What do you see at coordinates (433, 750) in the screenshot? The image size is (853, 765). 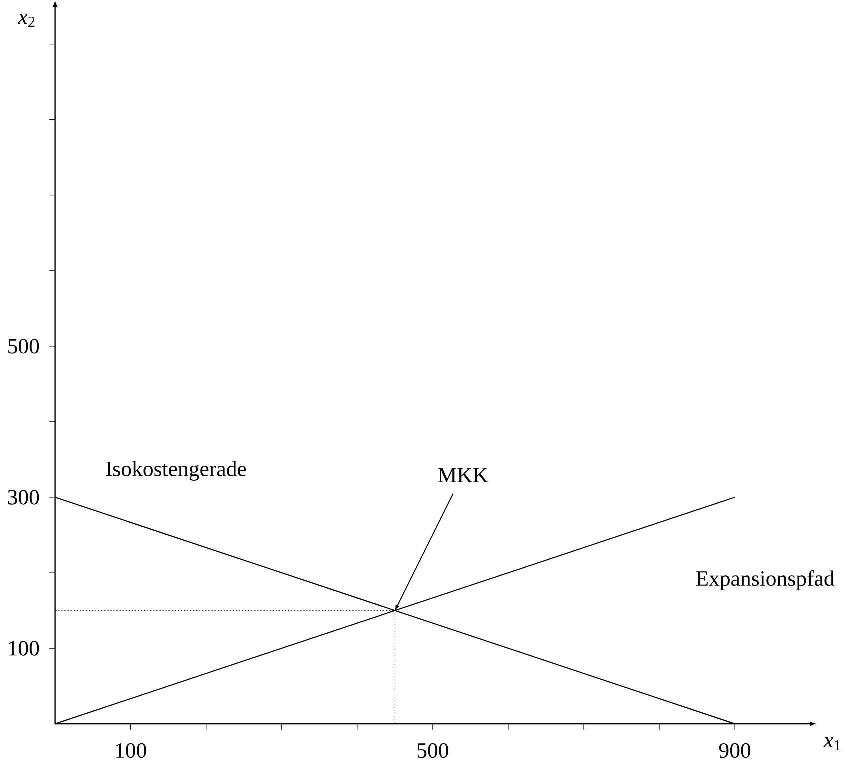 I see `x-tick-label: 500` at bounding box center [433, 750].